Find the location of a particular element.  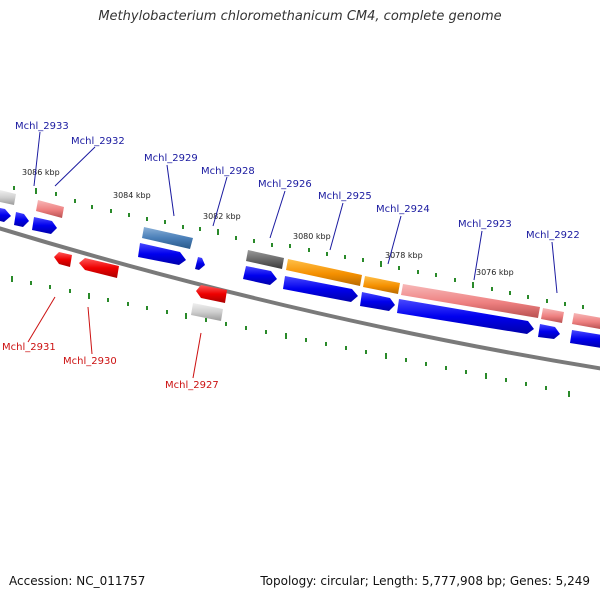

gene-labels-bottom: Mchl_2931 Mchl_2930 Mchl_2927 is located at coordinates (110, 366).